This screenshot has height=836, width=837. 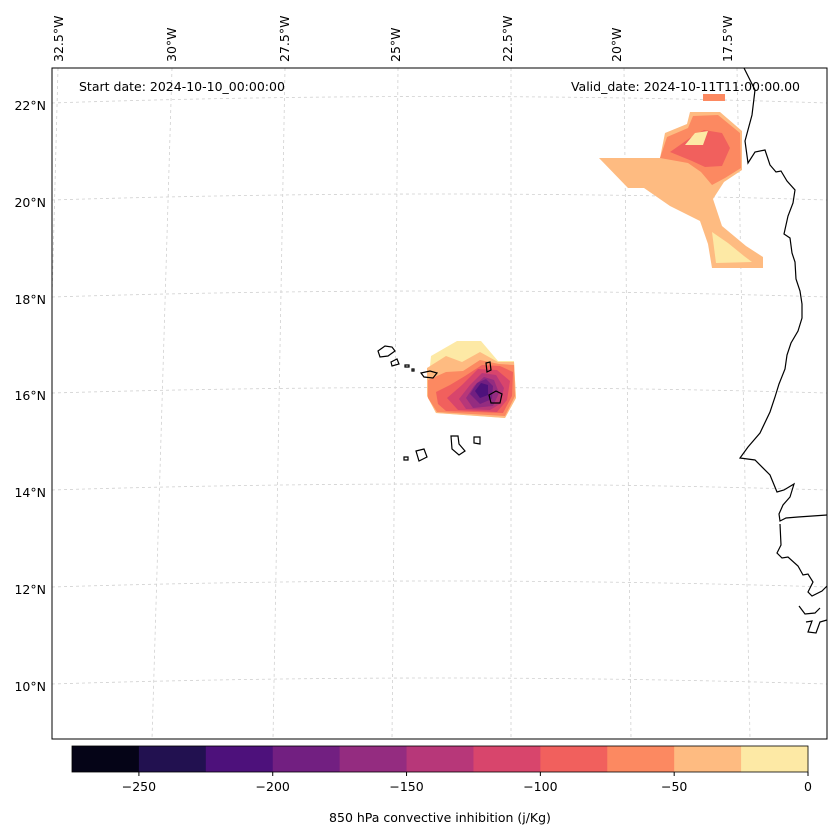 What do you see at coordinates (727, 39) in the screenshot?
I see `lon-label: 17.5°W` at bounding box center [727, 39].